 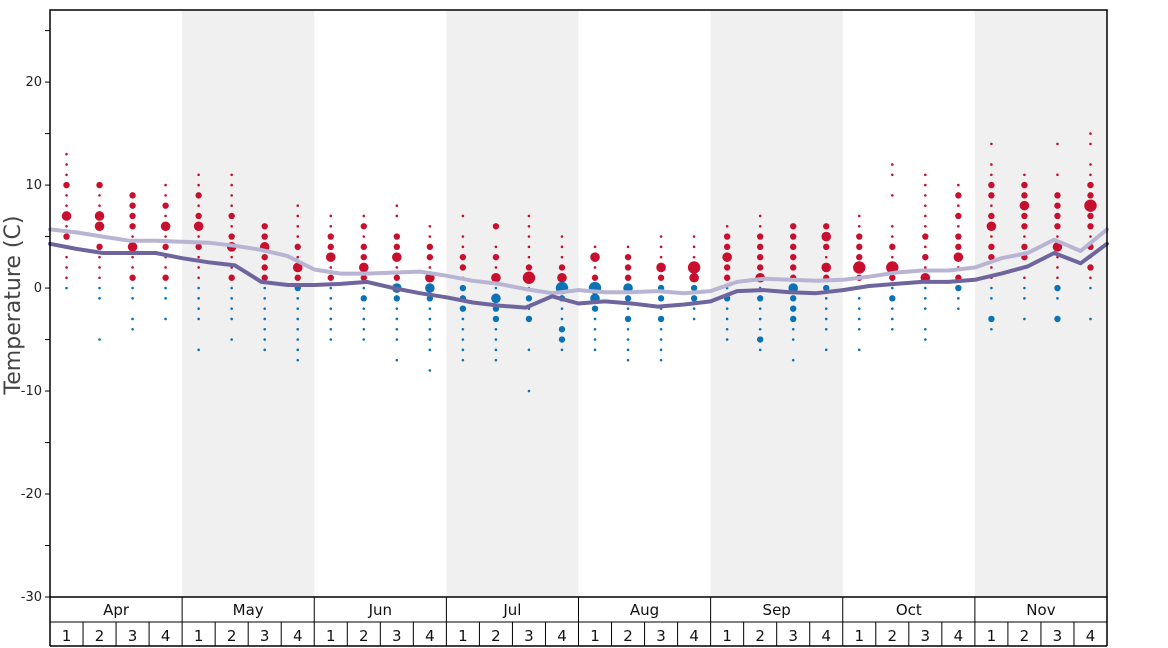 I want to click on lower-temperature-line, so click(x=578, y=275).